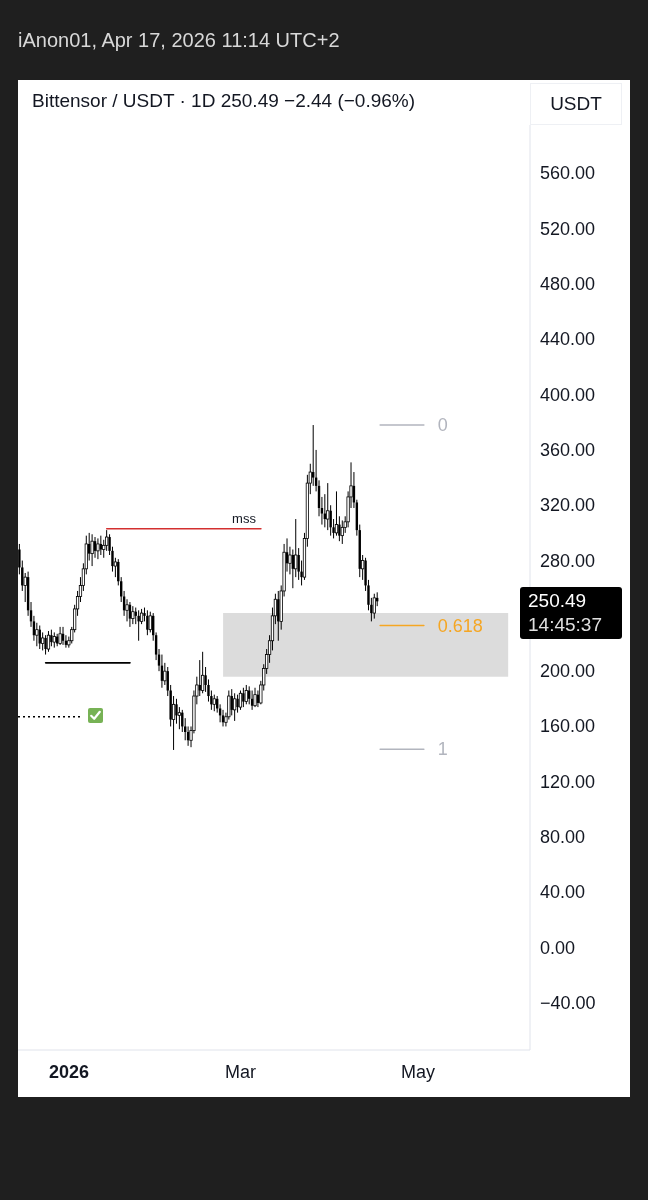 The image size is (648, 1200). I want to click on annotation: 250.49, so click(558, 601).